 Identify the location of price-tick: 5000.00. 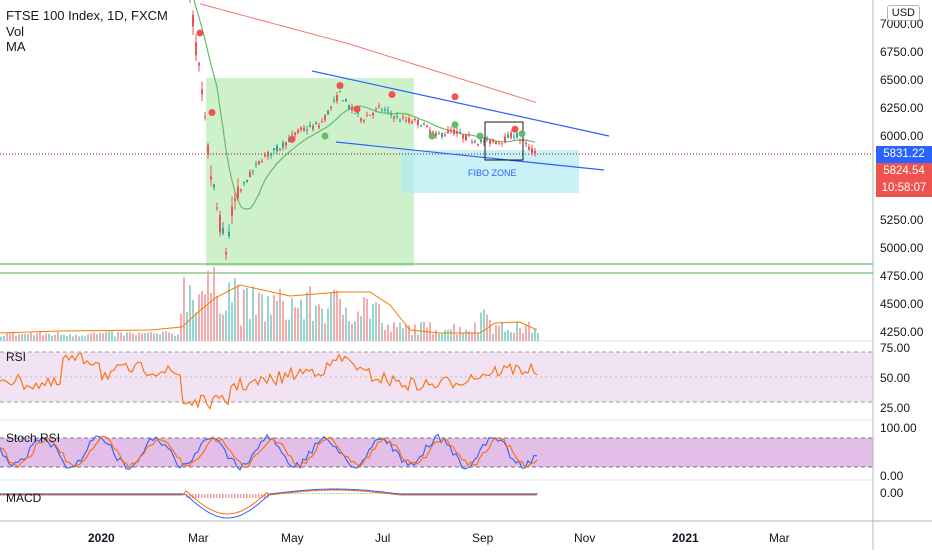
(902, 248).